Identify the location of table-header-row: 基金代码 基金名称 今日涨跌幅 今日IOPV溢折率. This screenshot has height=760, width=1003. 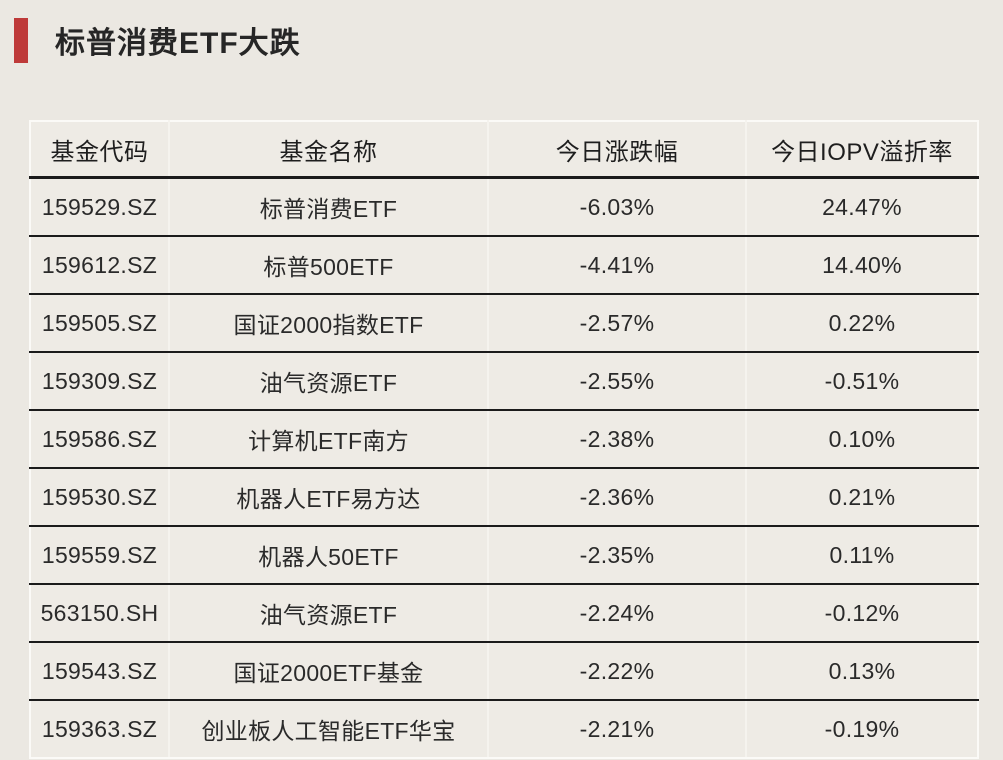
(504, 150).